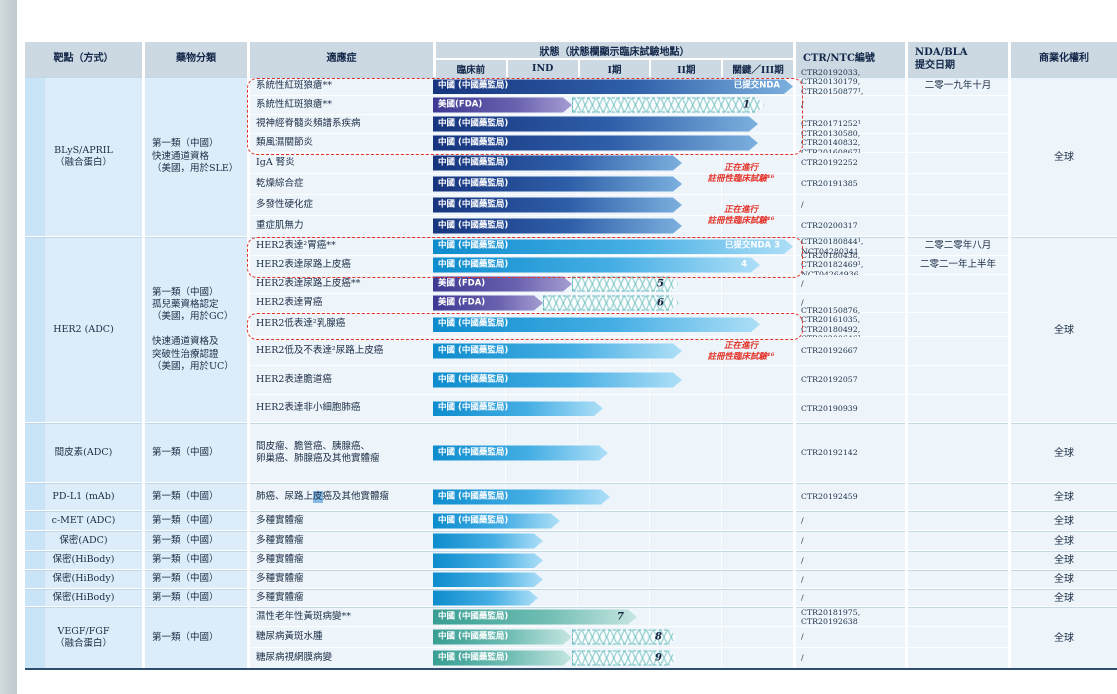 The height and width of the screenshot is (694, 1117). Describe the element at coordinates (196, 157) in the screenshot. I see `drug-class-cell: 第一類（中國） 快速通道資格 （美國，用於SLE）` at that location.